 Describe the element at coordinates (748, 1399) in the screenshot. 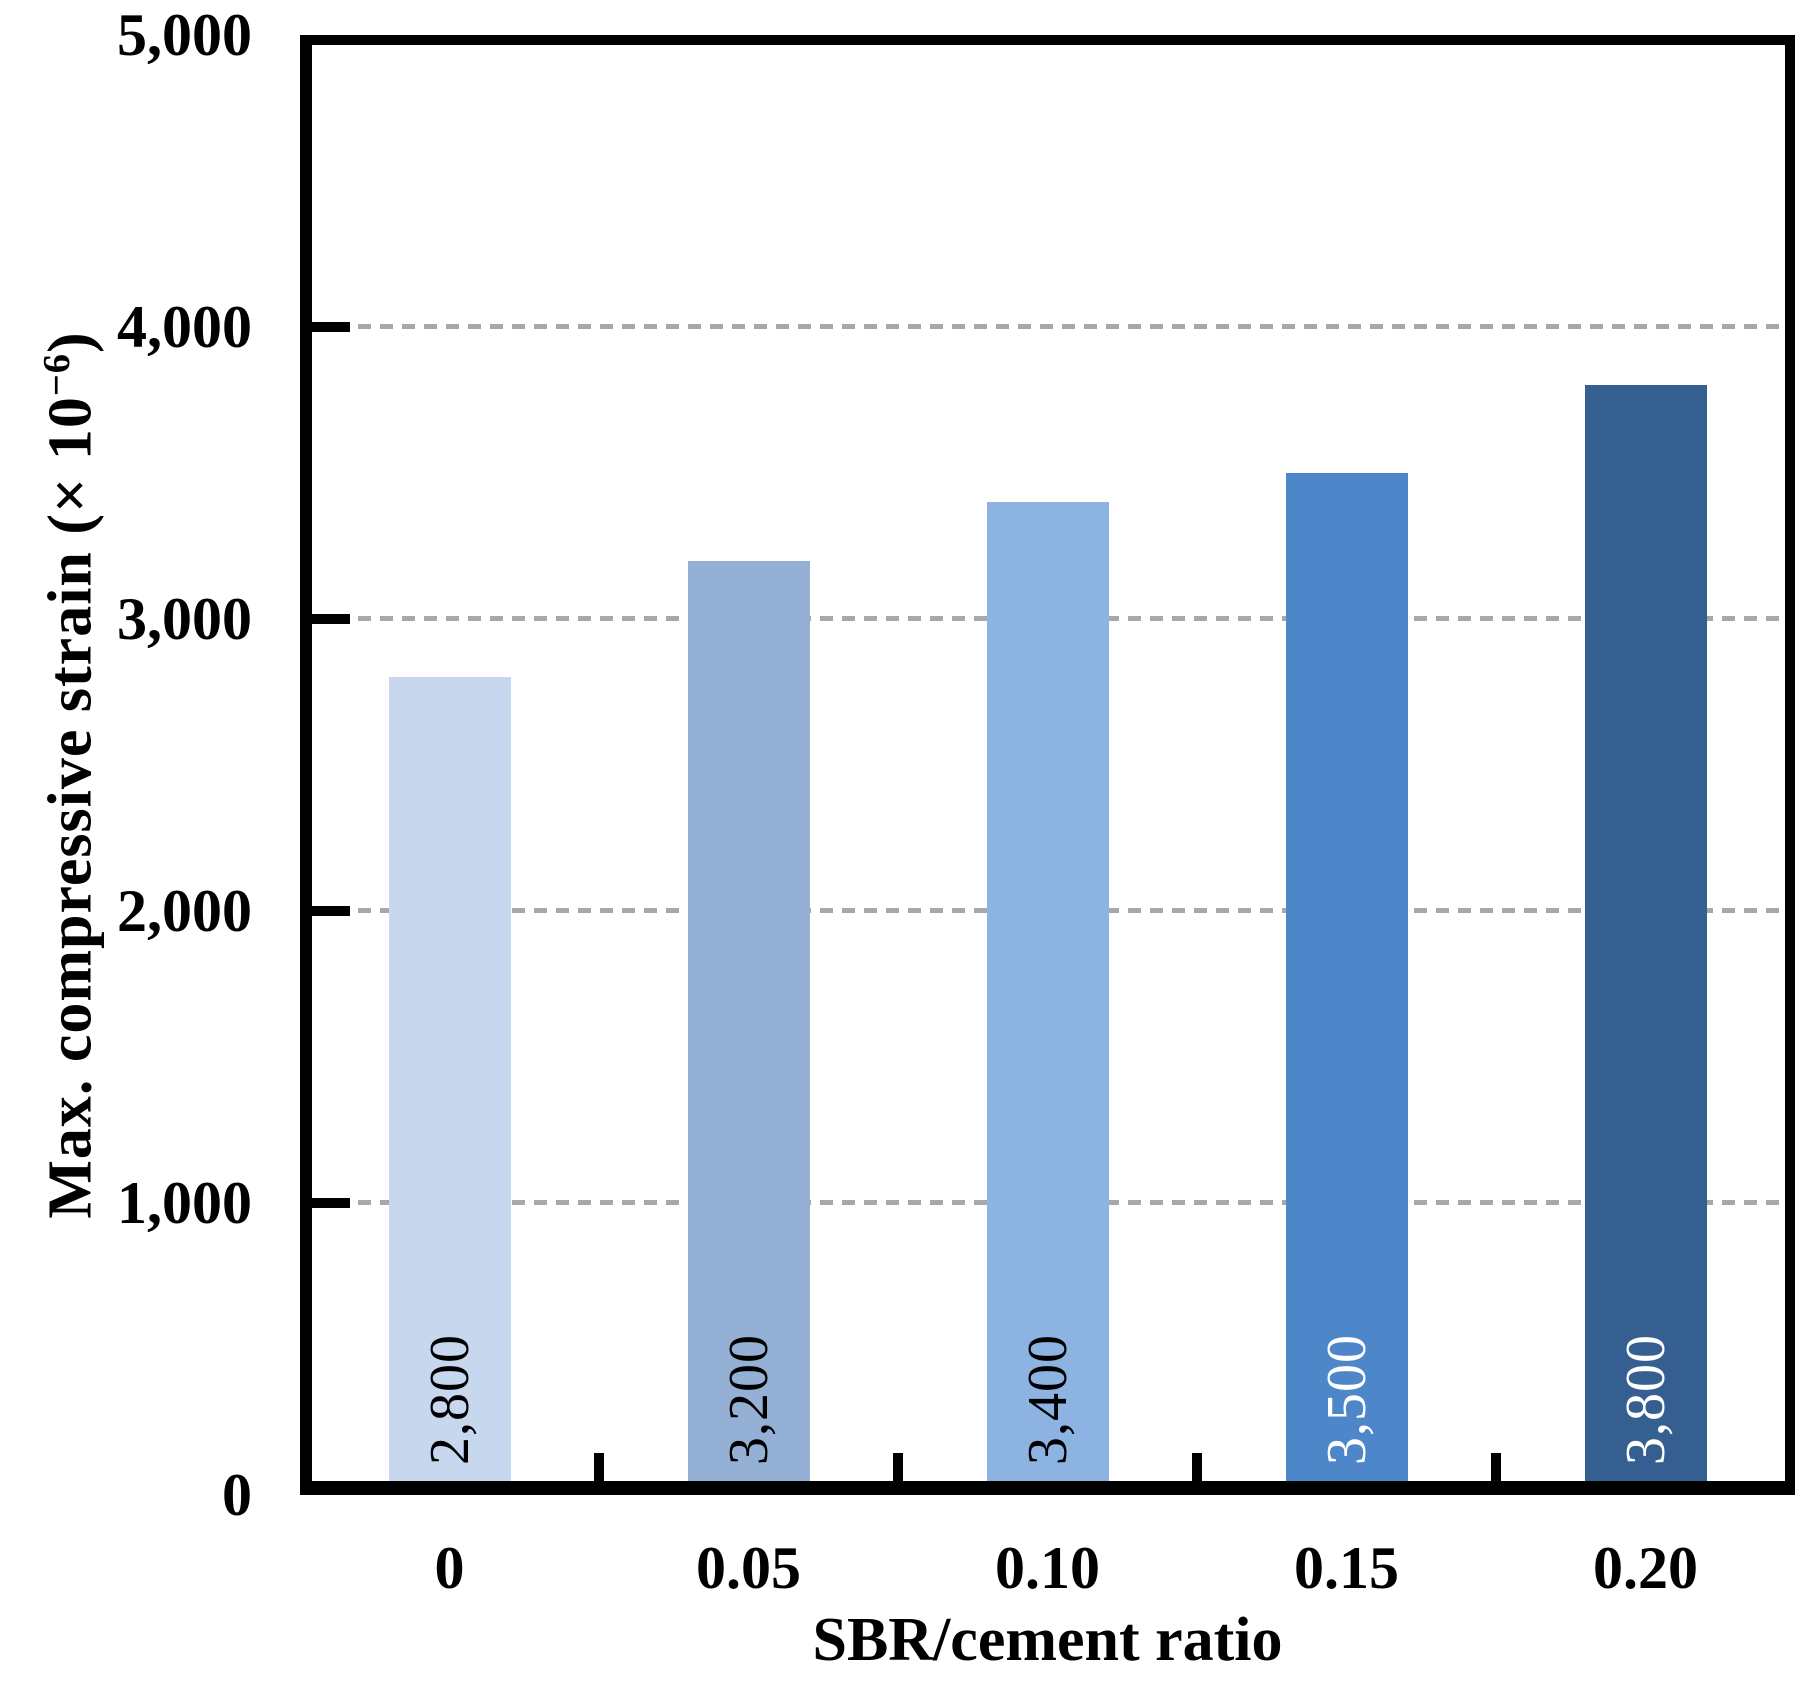

I see `bar-value-label: 3,200` at that location.